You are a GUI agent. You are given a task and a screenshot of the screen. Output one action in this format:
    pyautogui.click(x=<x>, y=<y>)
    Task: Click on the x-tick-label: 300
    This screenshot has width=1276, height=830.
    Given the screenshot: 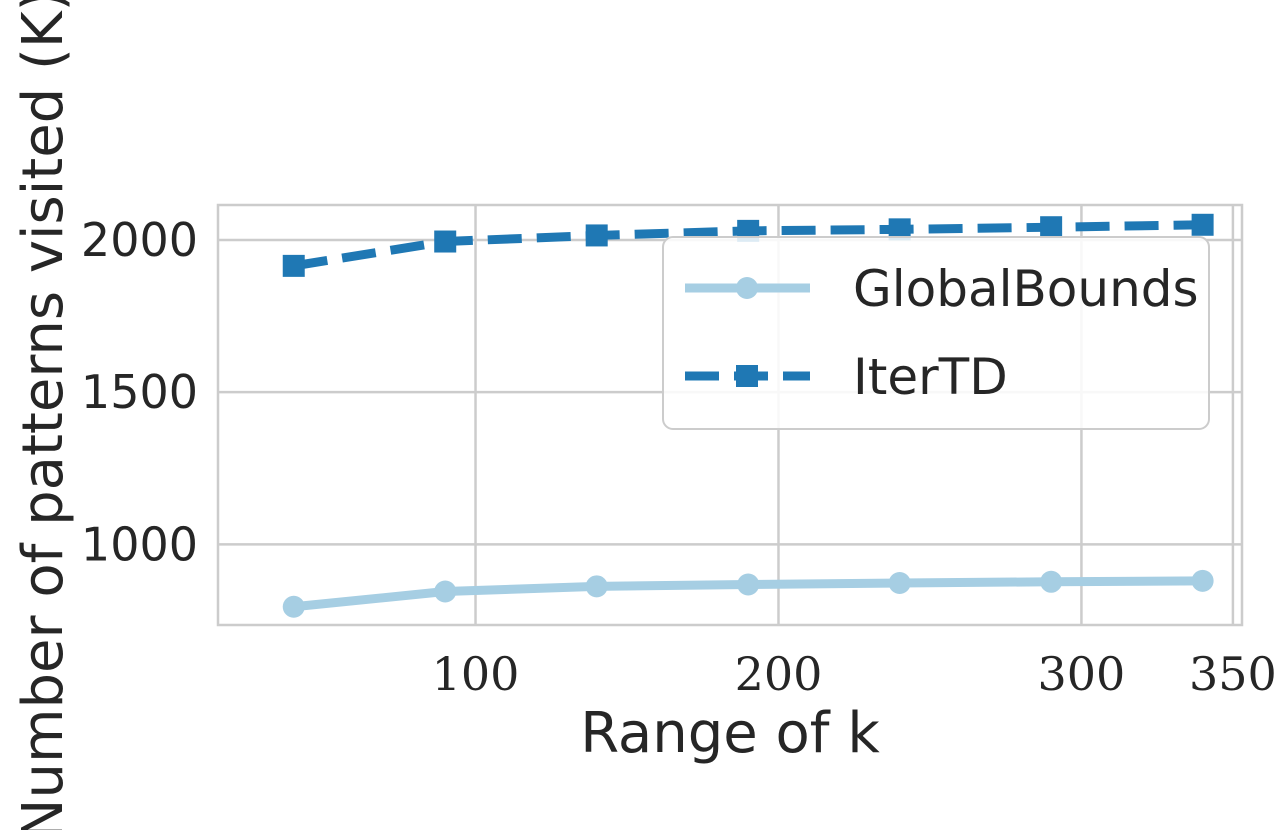 What is the action you would take?
    pyautogui.click(x=1082, y=674)
    